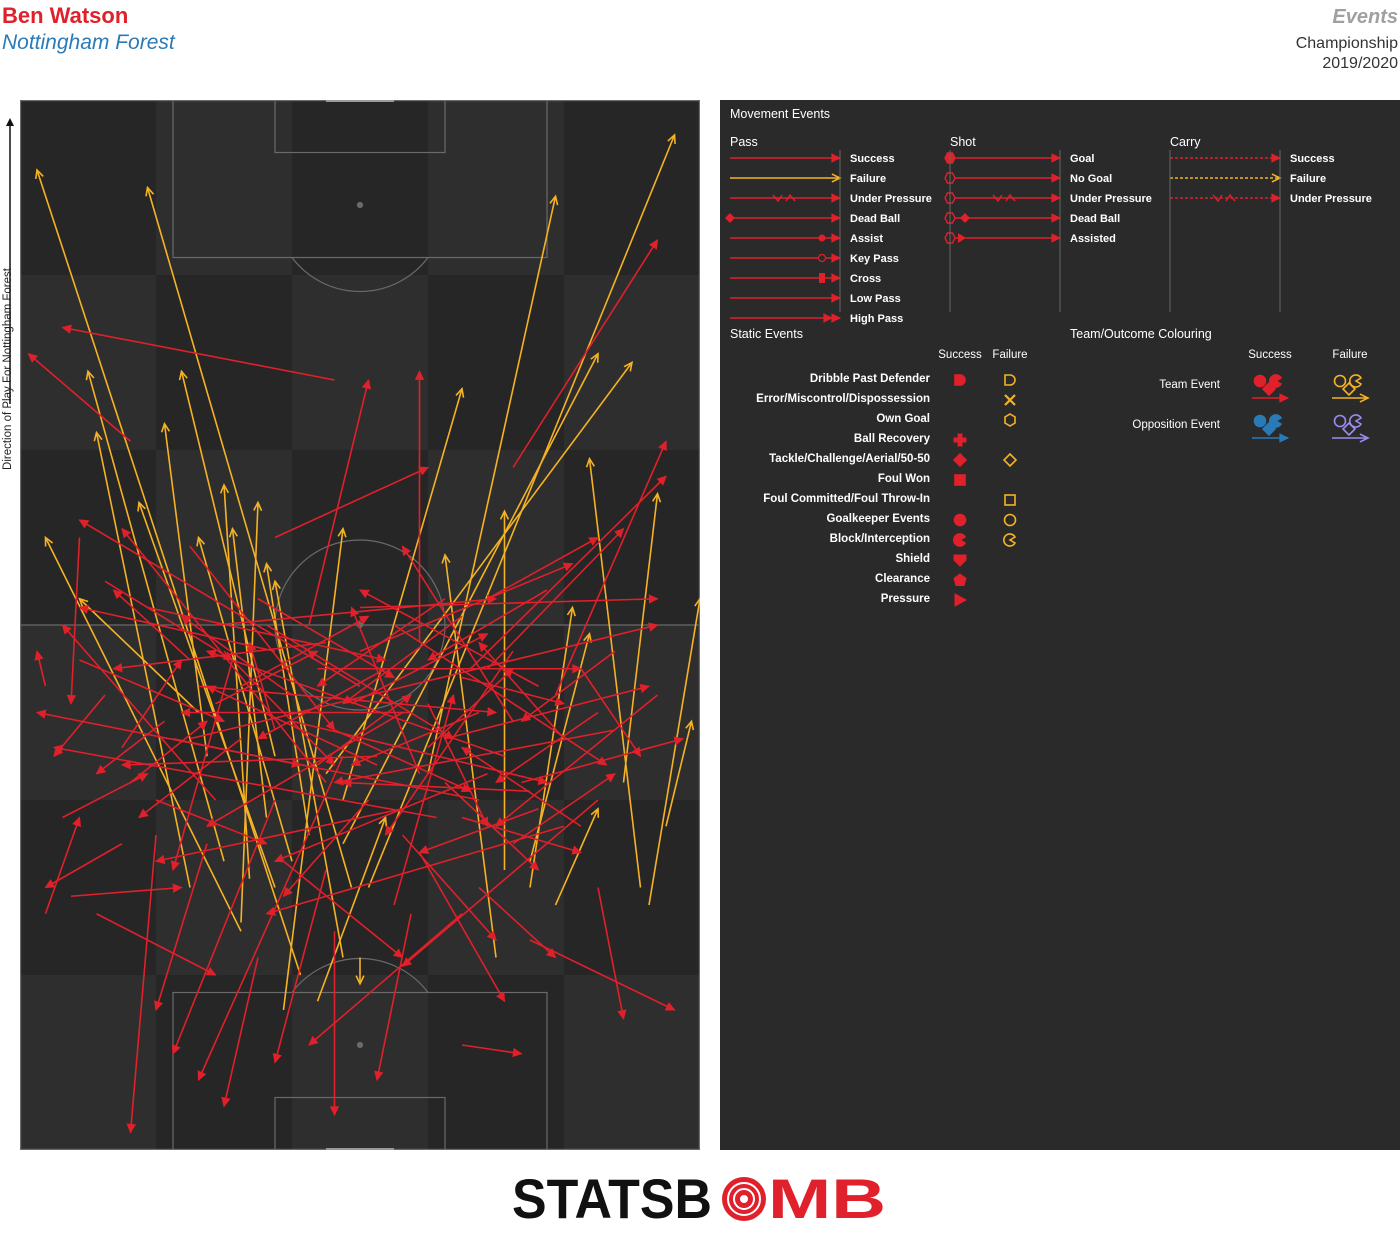  What do you see at coordinates (960, 520) in the screenshot?
I see `circle-marker` at bounding box center [960, 520].